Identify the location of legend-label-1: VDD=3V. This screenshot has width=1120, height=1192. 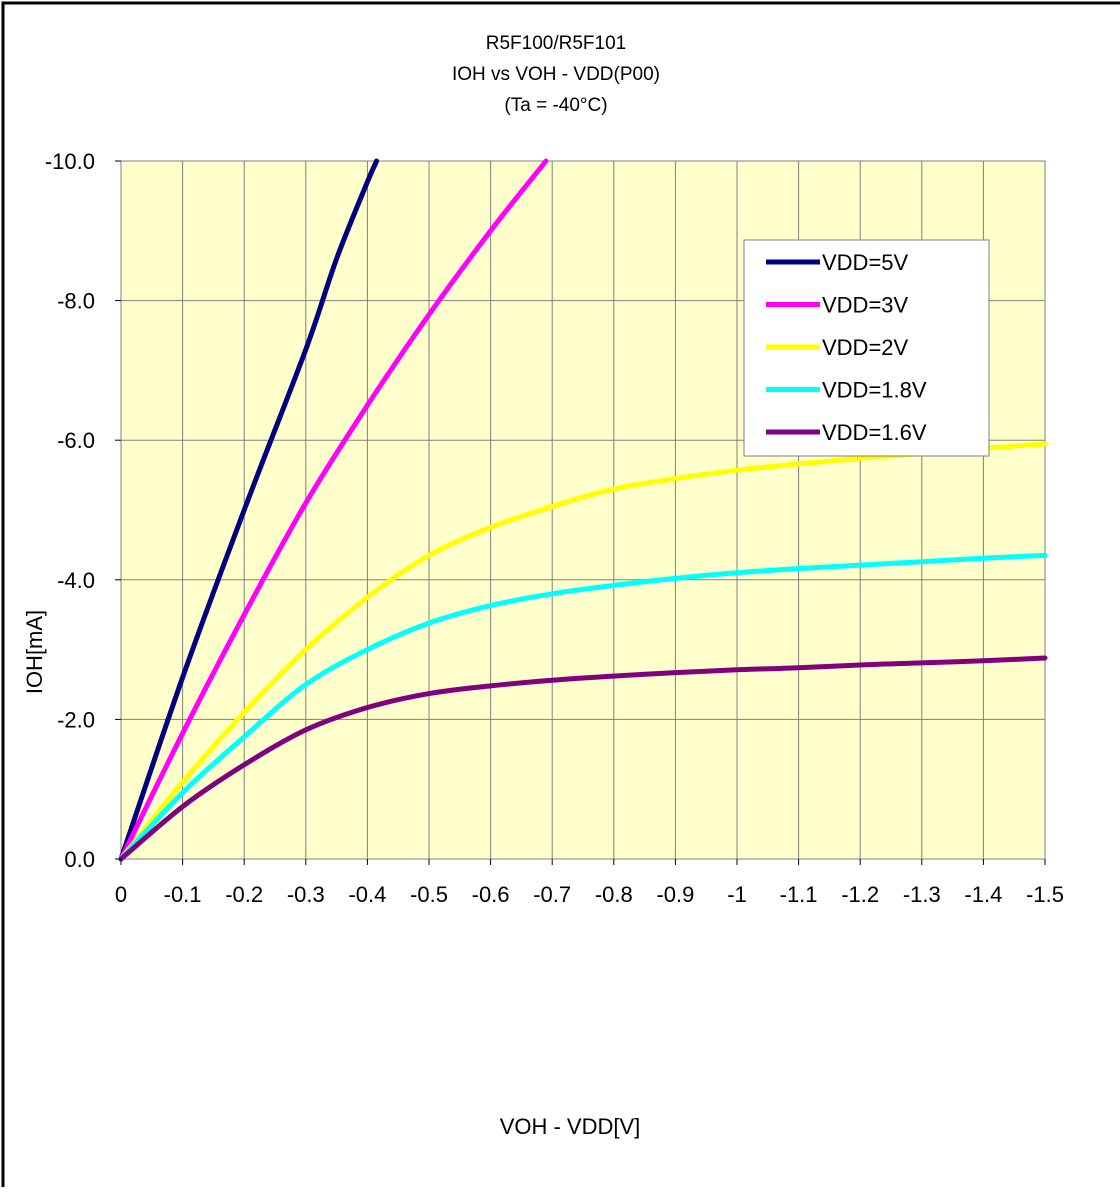
(865, 305).